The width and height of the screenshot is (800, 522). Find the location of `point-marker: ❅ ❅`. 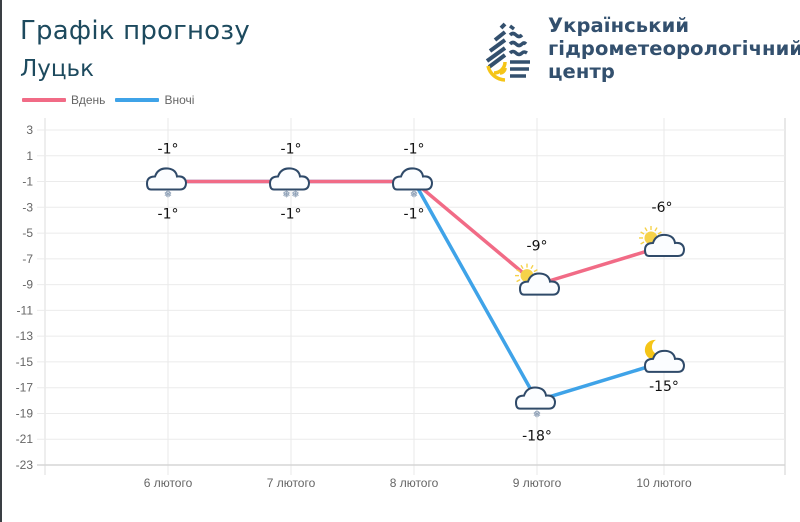

point-marker: ❅ ❅ is located at coordinates (289, 184).